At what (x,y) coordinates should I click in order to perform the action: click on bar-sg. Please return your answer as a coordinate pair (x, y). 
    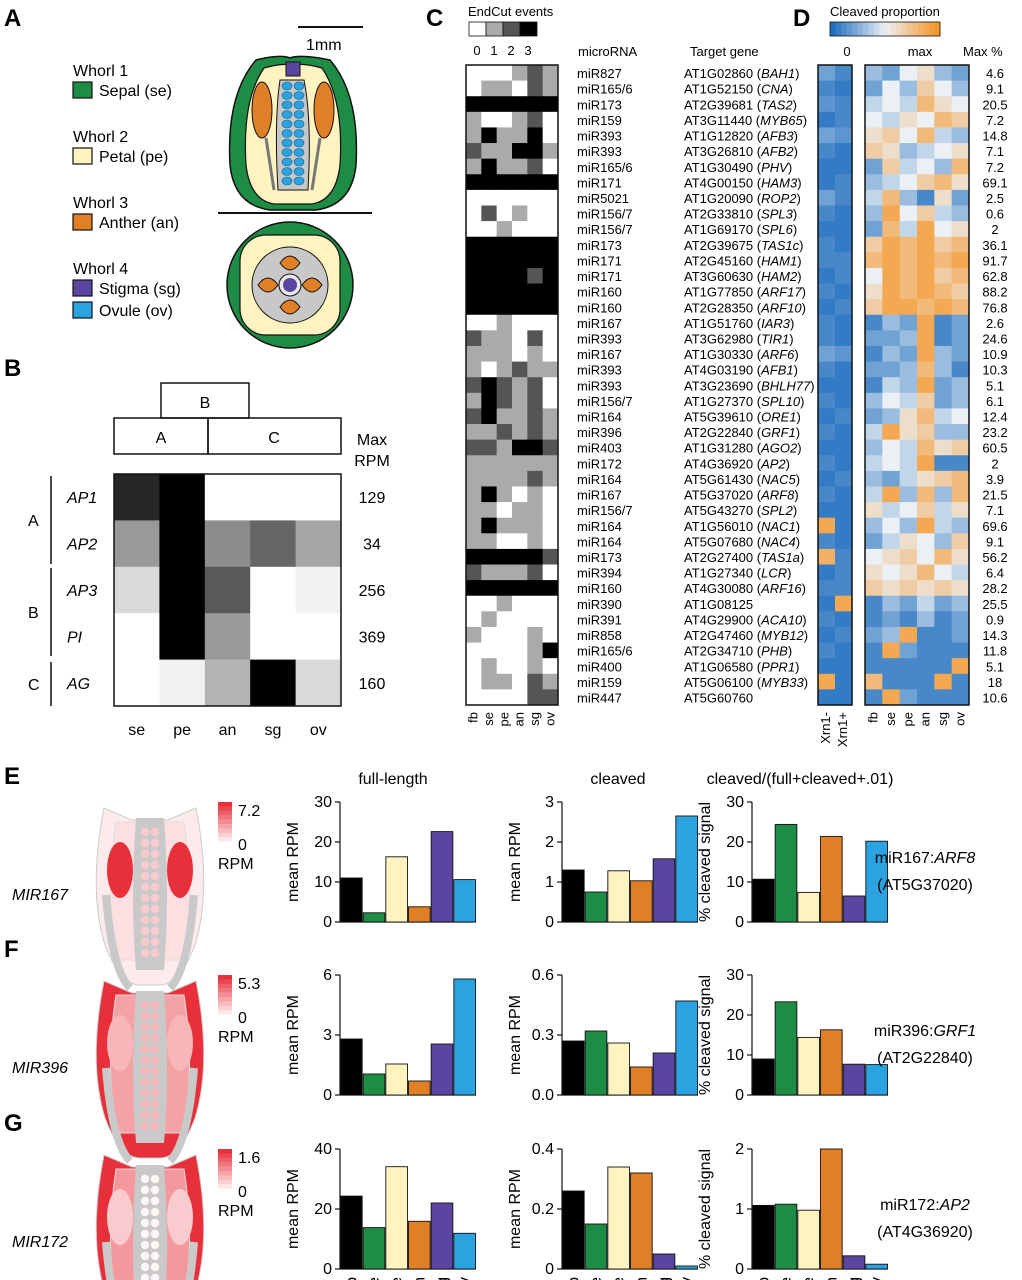
    Looking at the image, I should click on (442, 1236).